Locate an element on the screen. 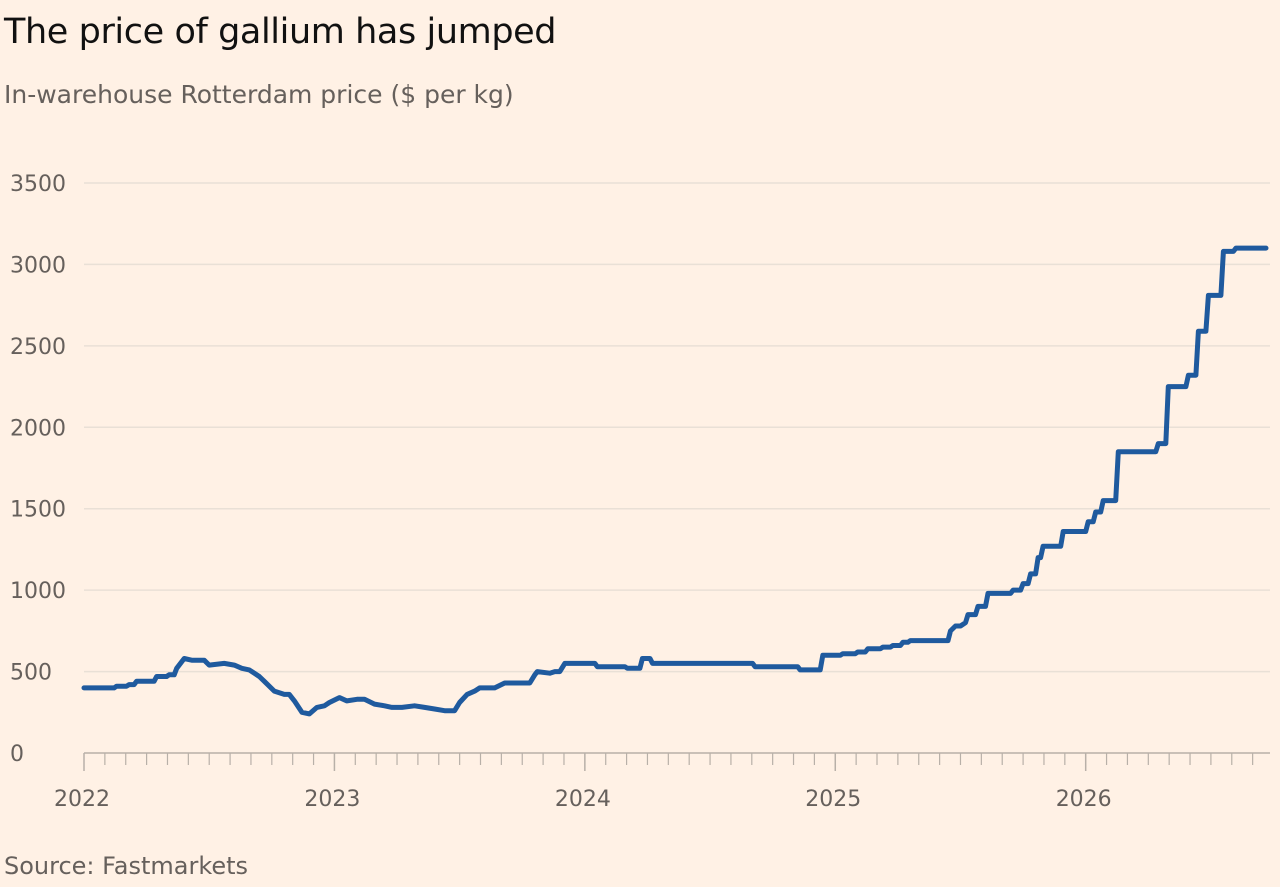  x-tick-label-2024: 2024 is located at coordinates (583, 799).